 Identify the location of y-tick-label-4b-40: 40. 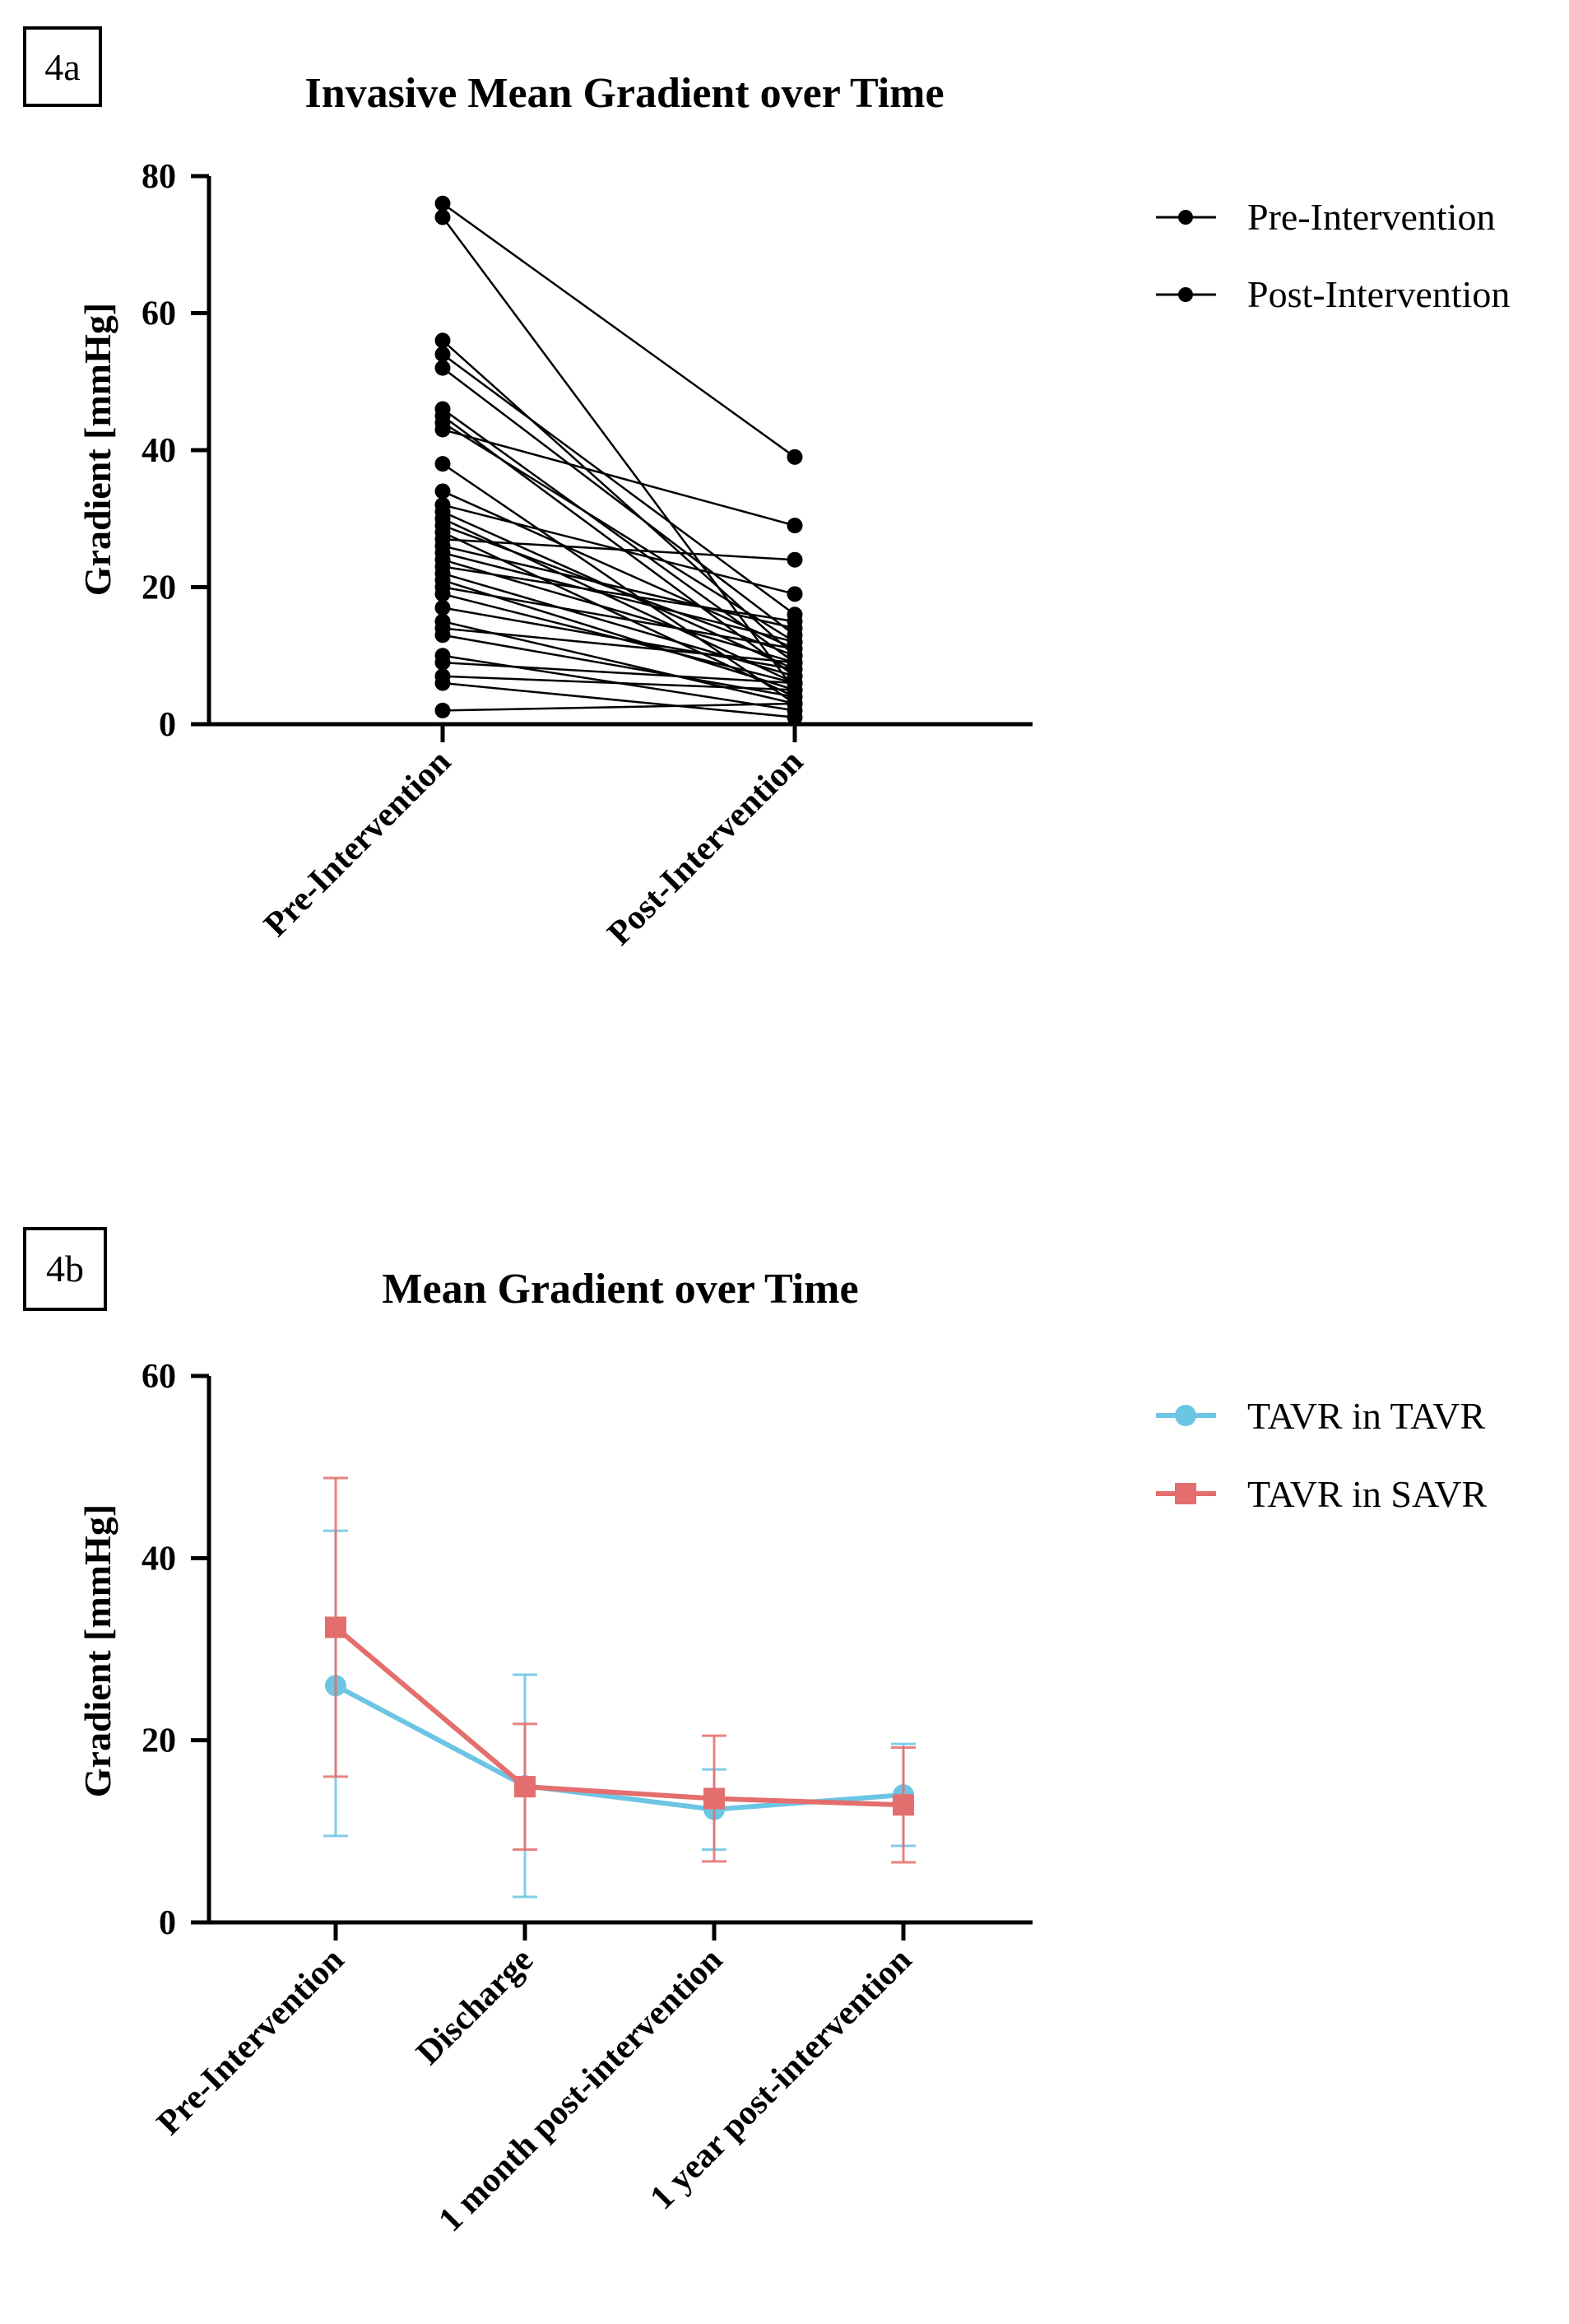
(159, 1559).